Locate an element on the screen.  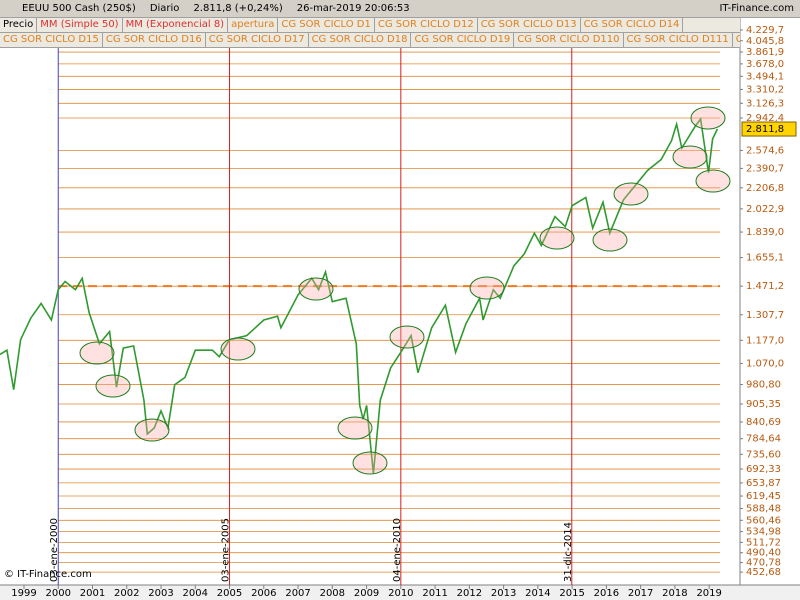
x-tick-label: 2002 is located at coordinates (126, 593).